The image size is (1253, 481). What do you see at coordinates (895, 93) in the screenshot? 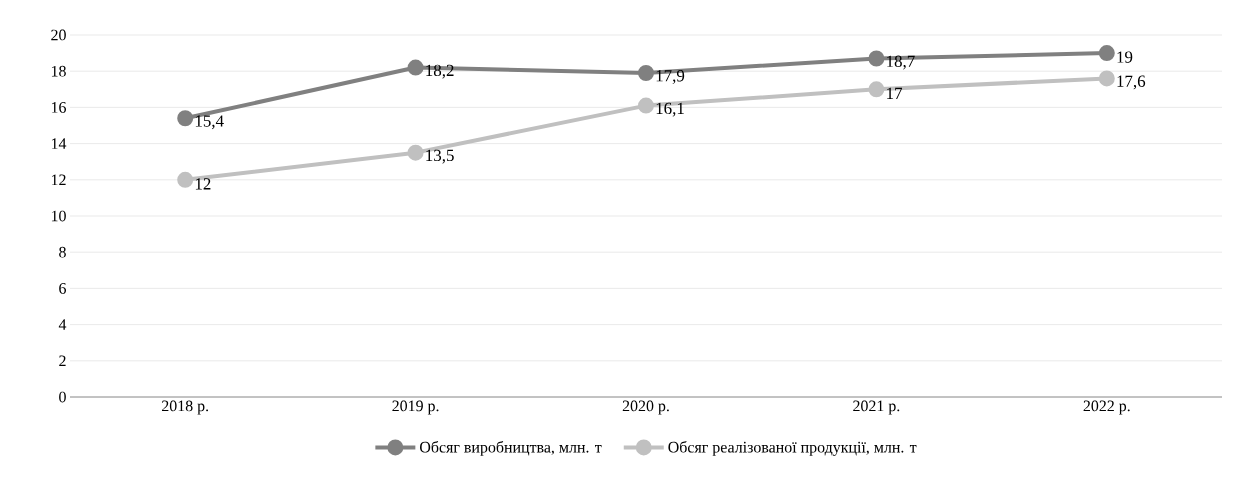
I see `data-label: 17` at bounding box center [895, 93].